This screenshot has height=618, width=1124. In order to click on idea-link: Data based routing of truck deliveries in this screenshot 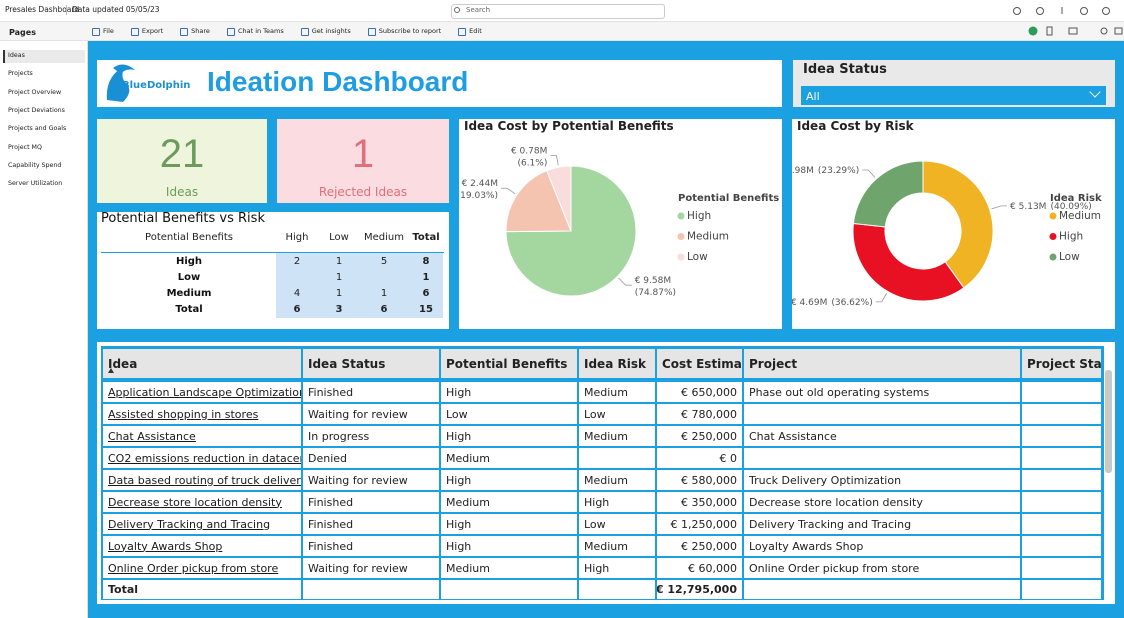, I will do `click(202, 480)`.